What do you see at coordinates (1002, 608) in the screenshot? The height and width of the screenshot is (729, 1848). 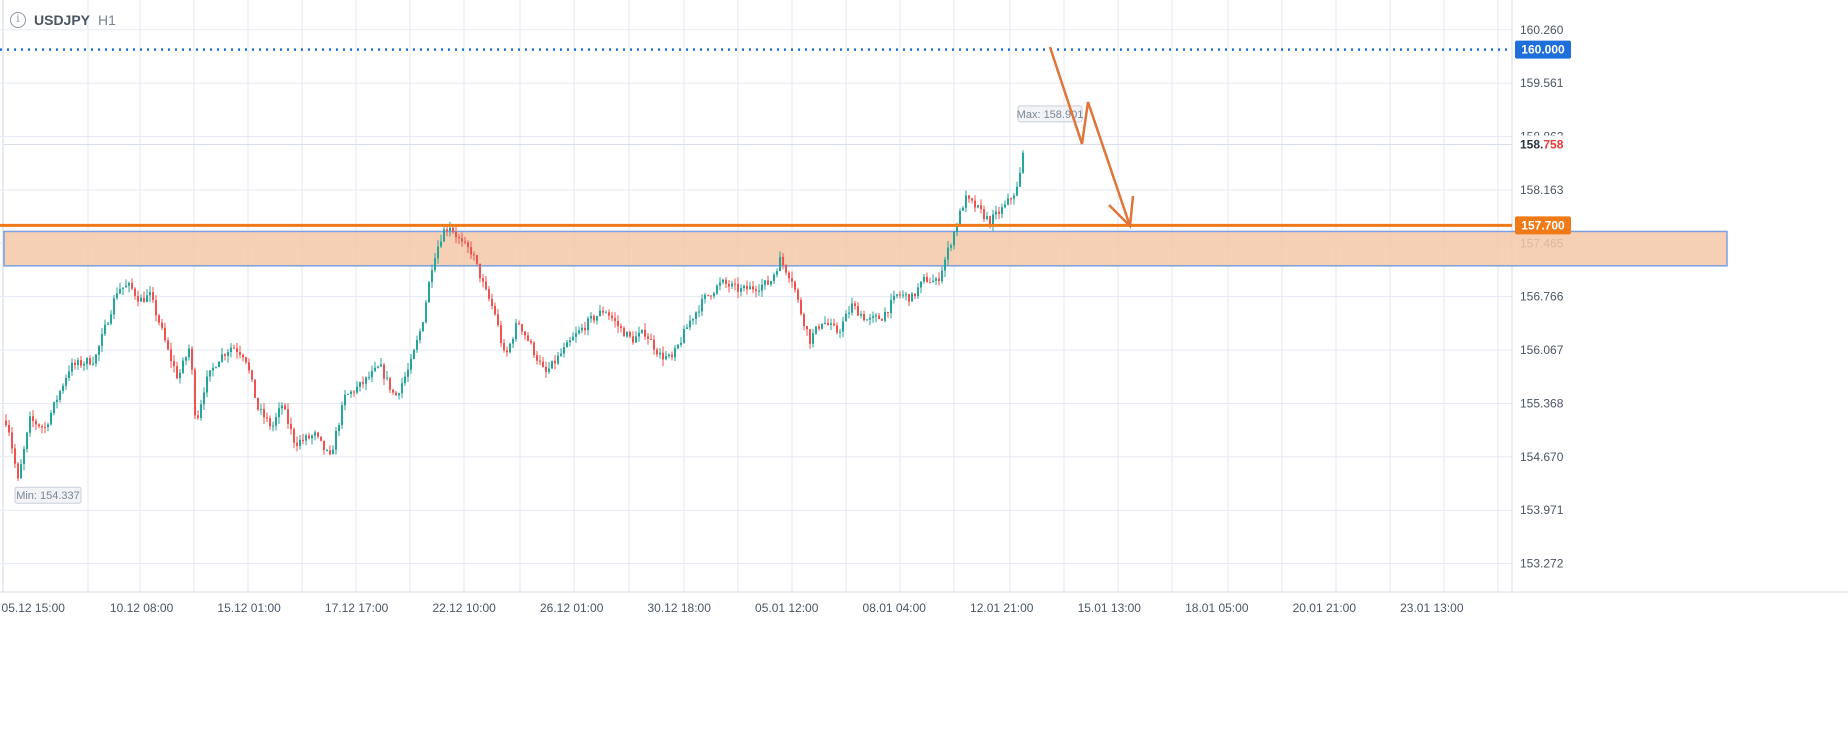 I see `x-tick-label: 12.01 21:00` at bounding box center [1002, 608].